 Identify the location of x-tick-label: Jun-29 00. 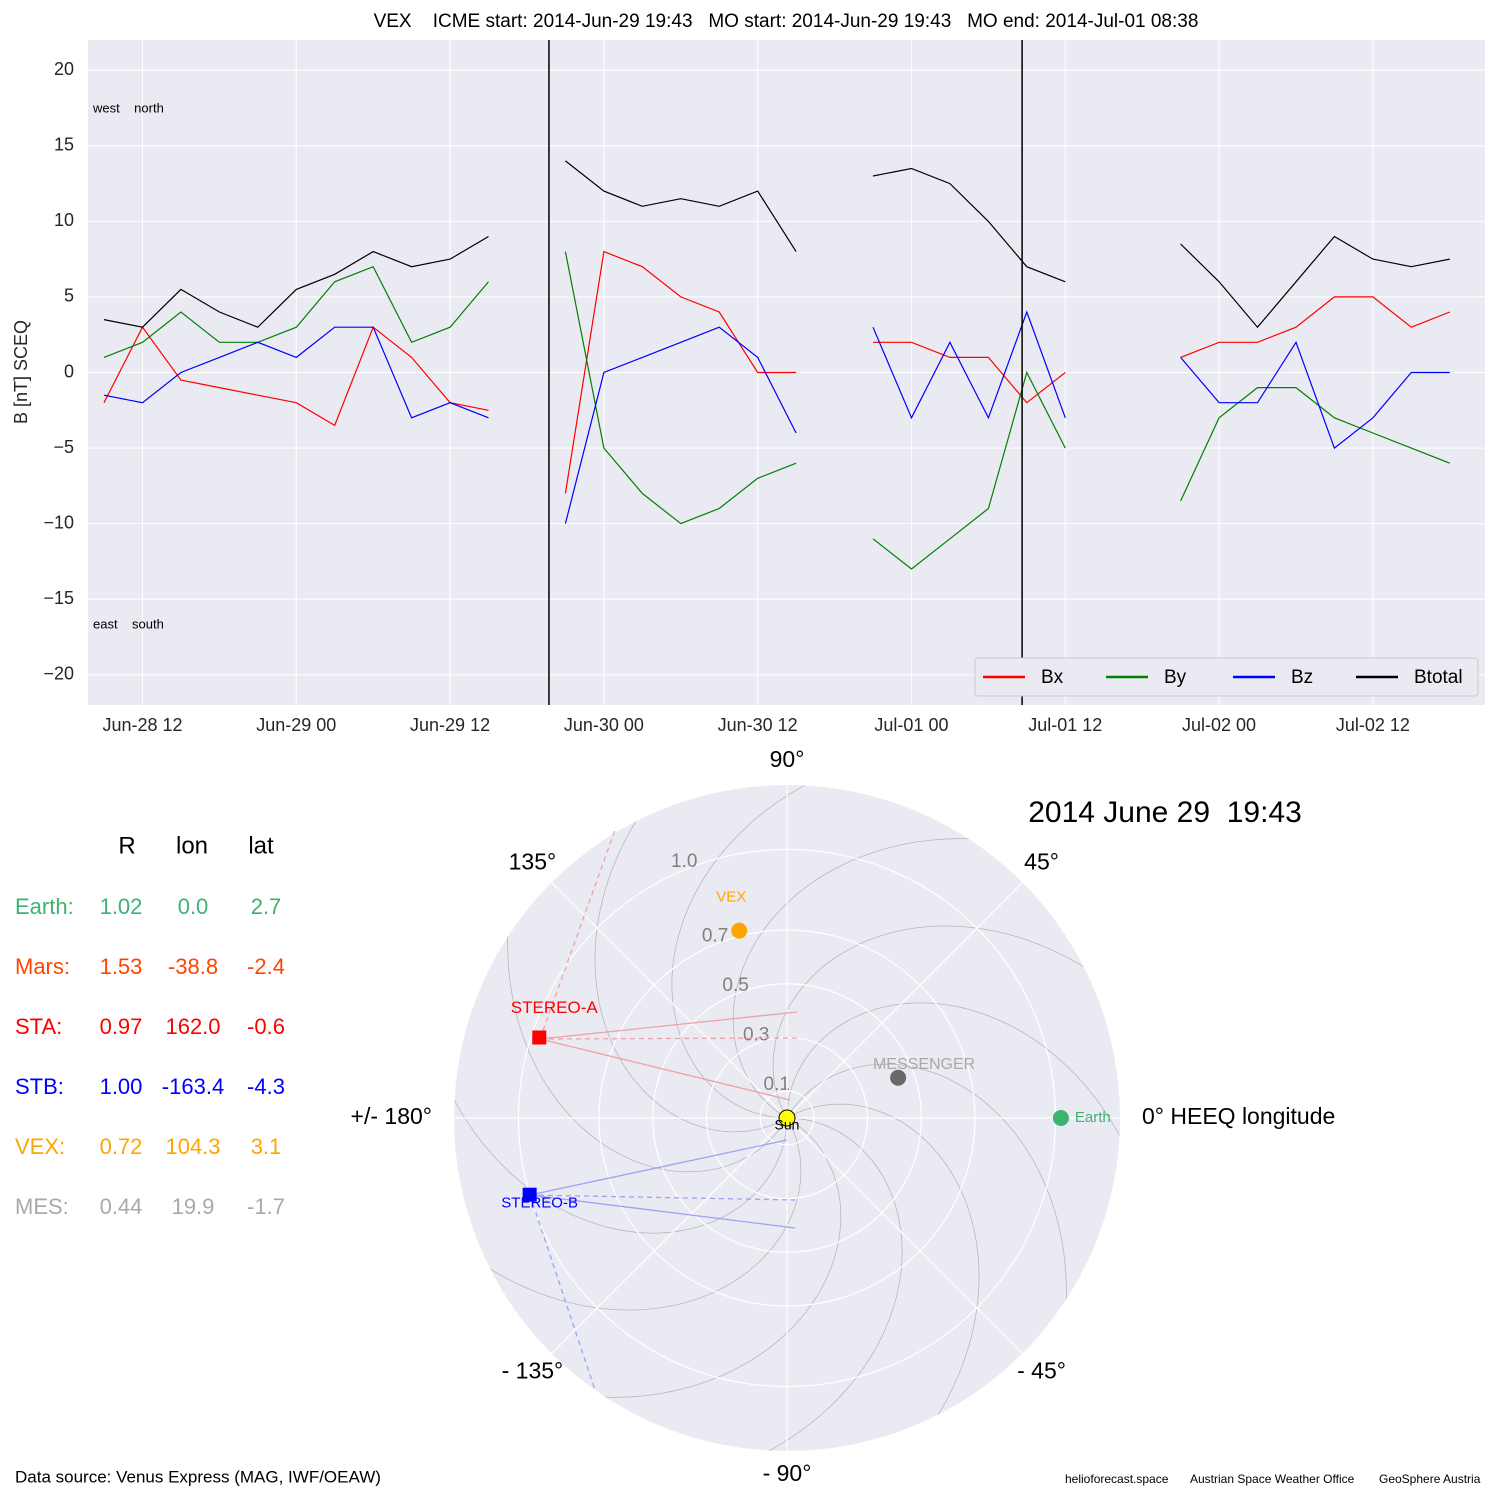
(296, 725).